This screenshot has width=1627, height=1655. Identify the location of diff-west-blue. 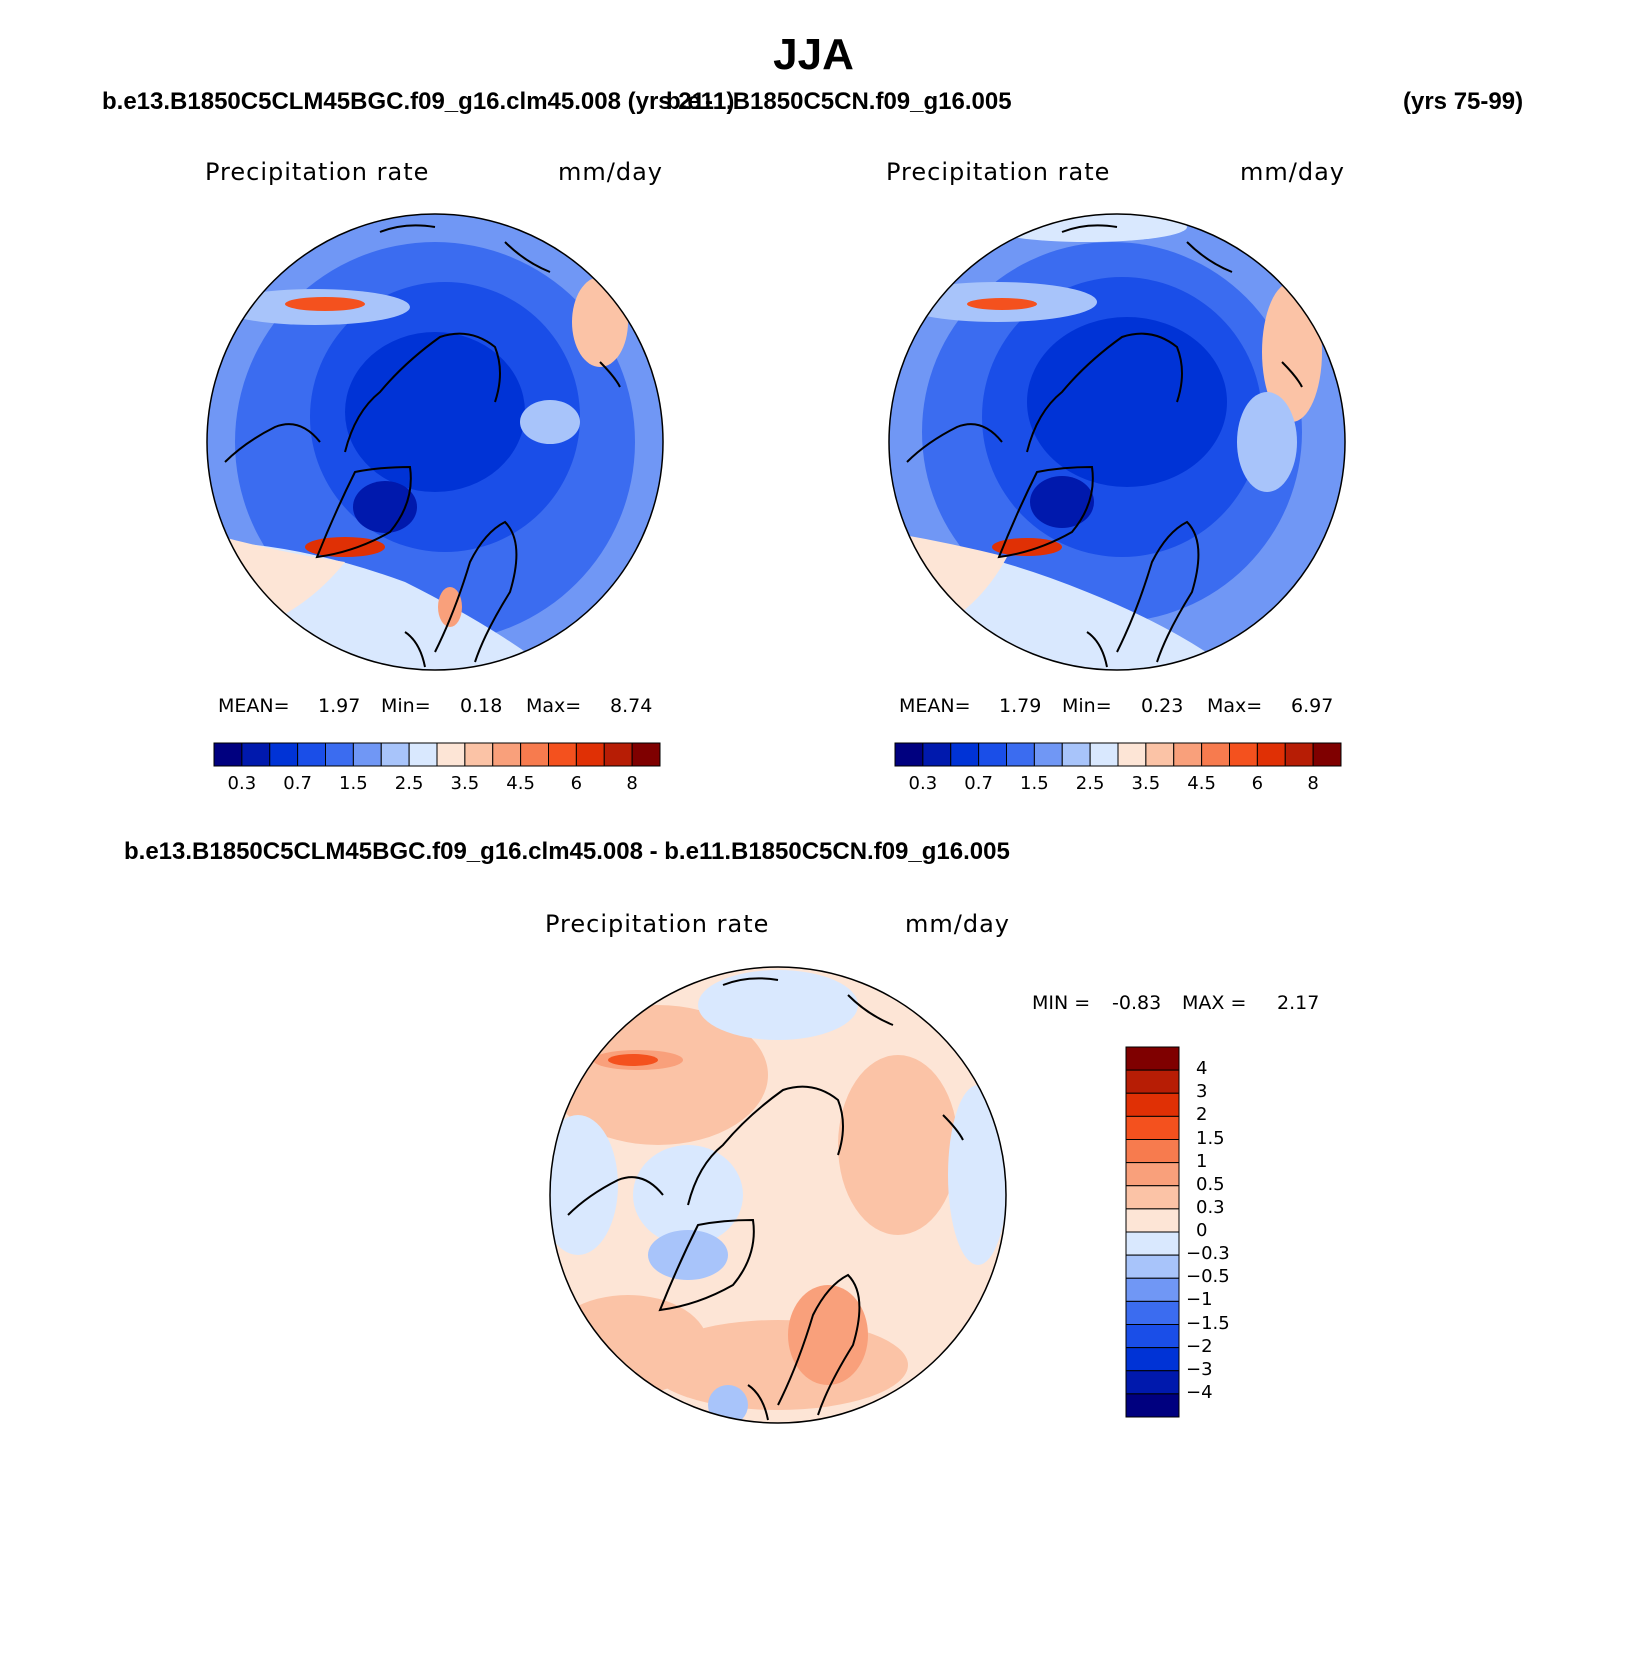
(584, 1185).